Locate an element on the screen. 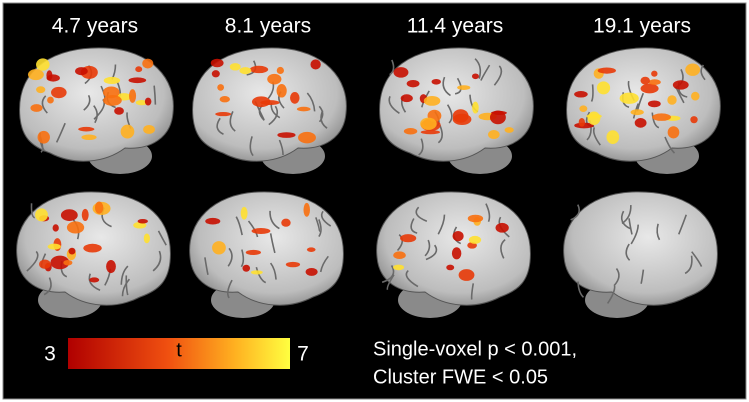 This screenshot has height=402, width=749. column-label: 11.4 years is located at coordinates (455, 26).